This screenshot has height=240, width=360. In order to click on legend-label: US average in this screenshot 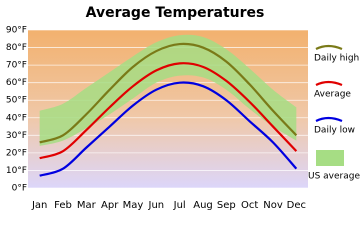, I will do `click(334, 177)`.